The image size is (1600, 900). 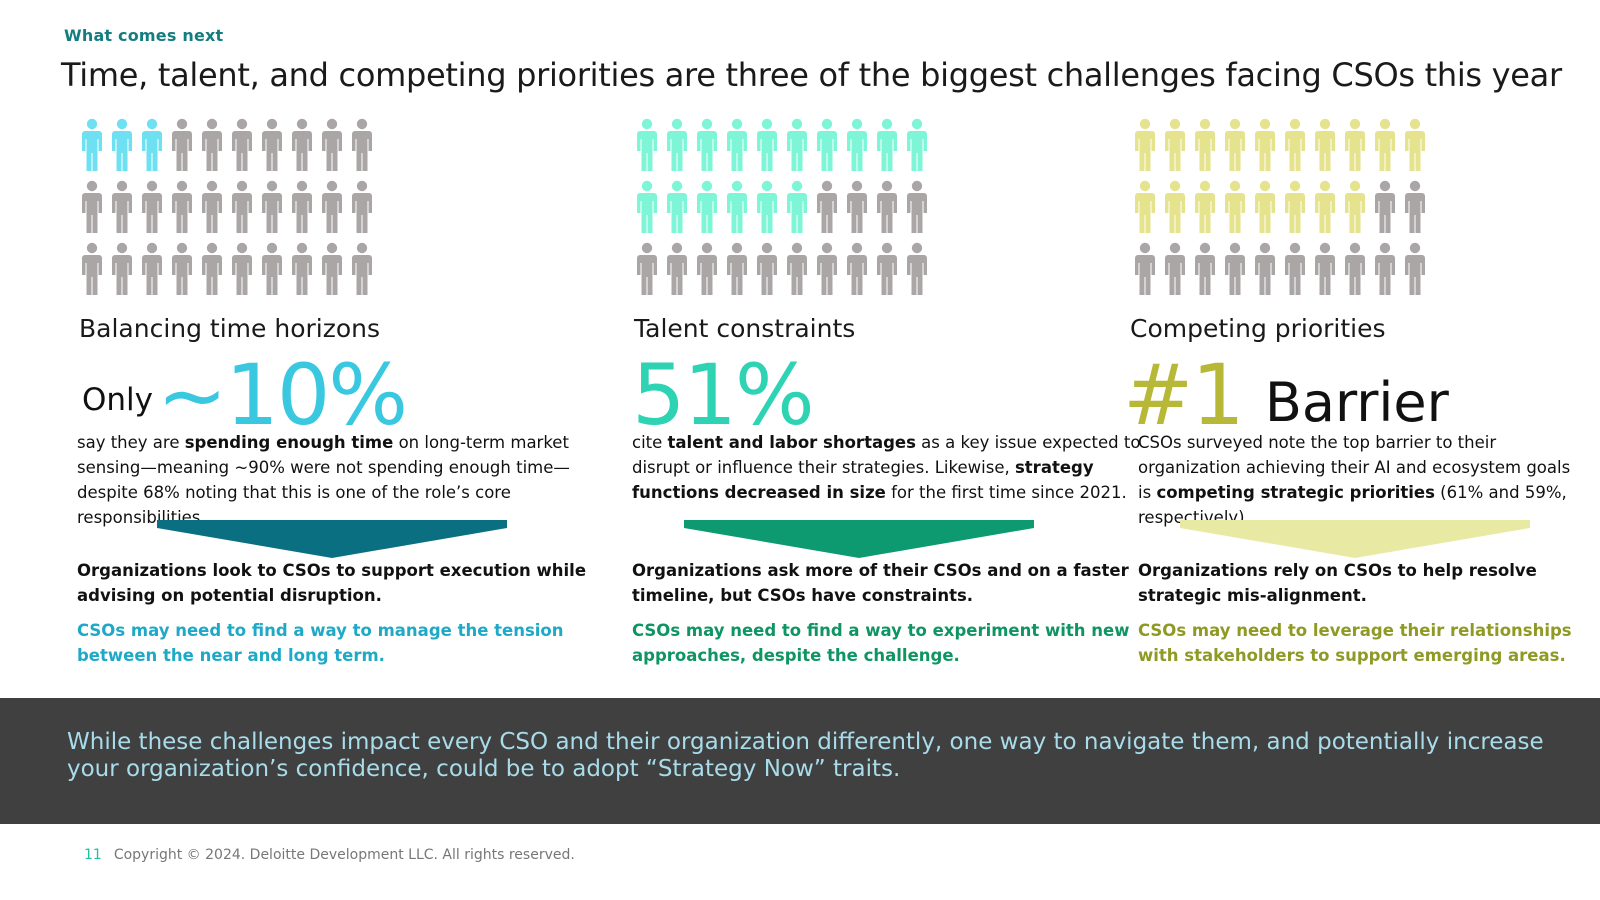 I want to click on stat-value: 51%, so click(x=723, y=395).